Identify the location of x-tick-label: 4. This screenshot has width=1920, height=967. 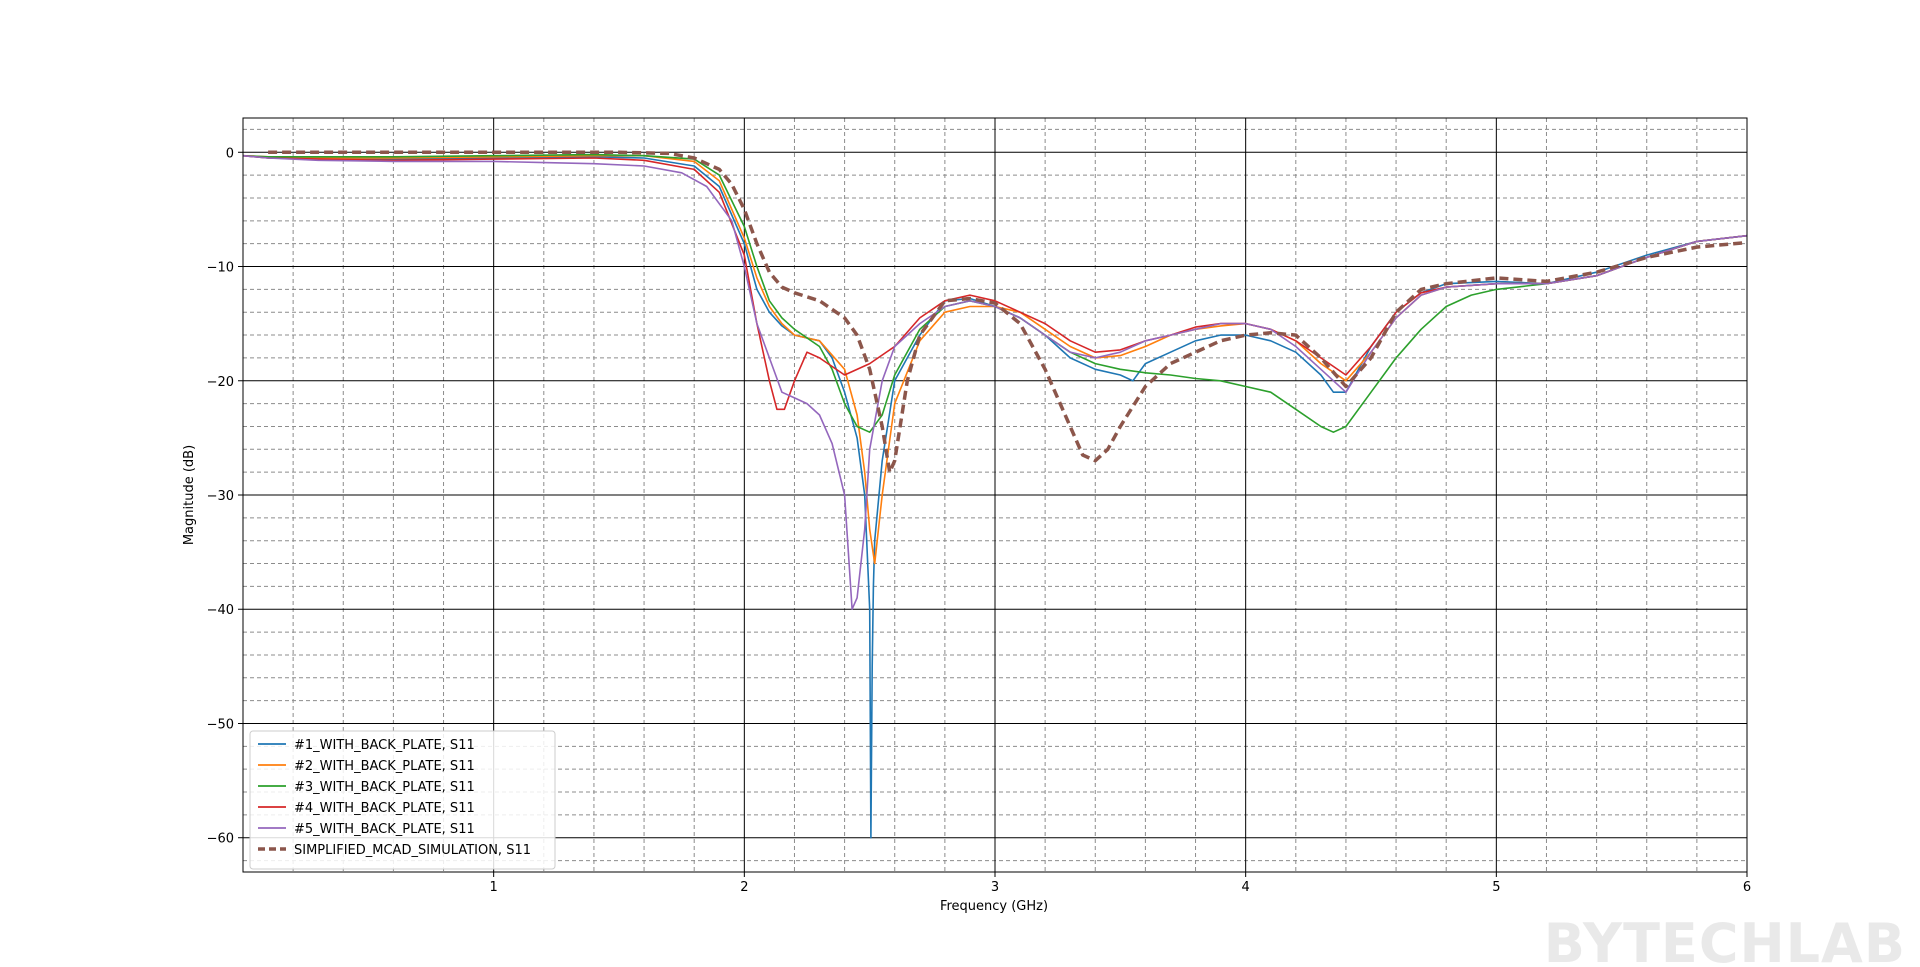
(1246, 887).